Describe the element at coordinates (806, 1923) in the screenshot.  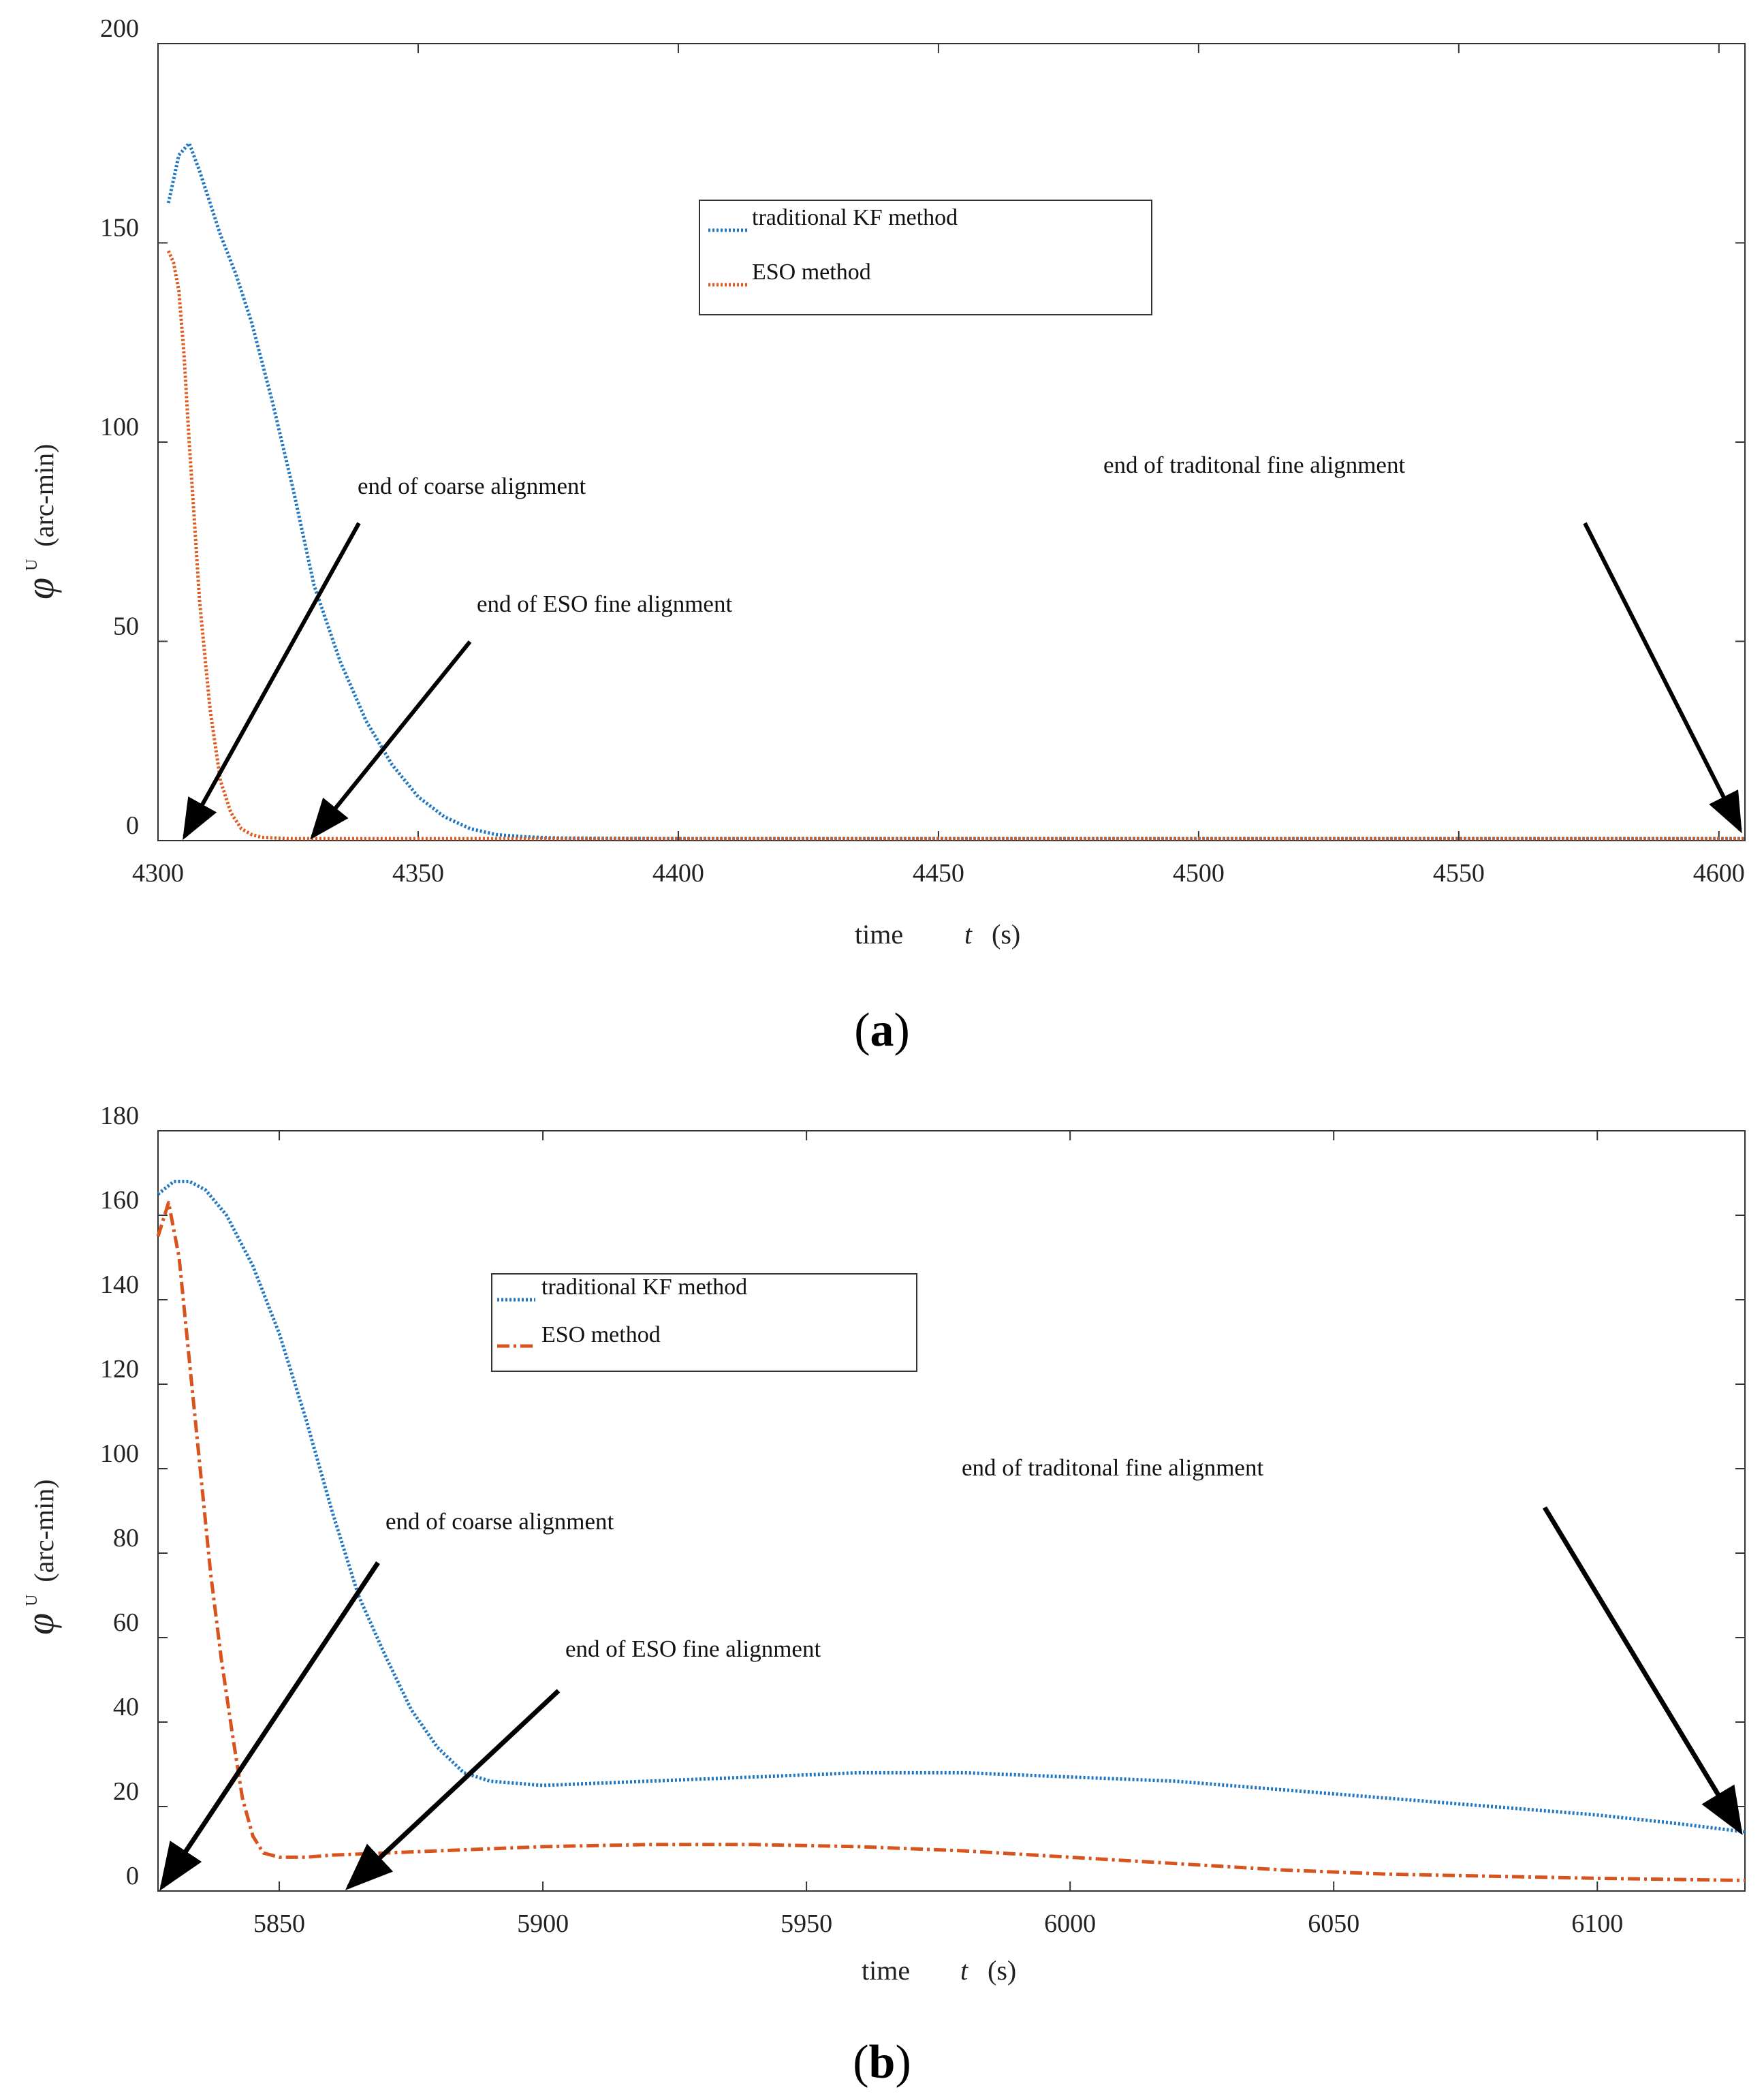
I see `panel-b-xtick-label: 5950` at that location.